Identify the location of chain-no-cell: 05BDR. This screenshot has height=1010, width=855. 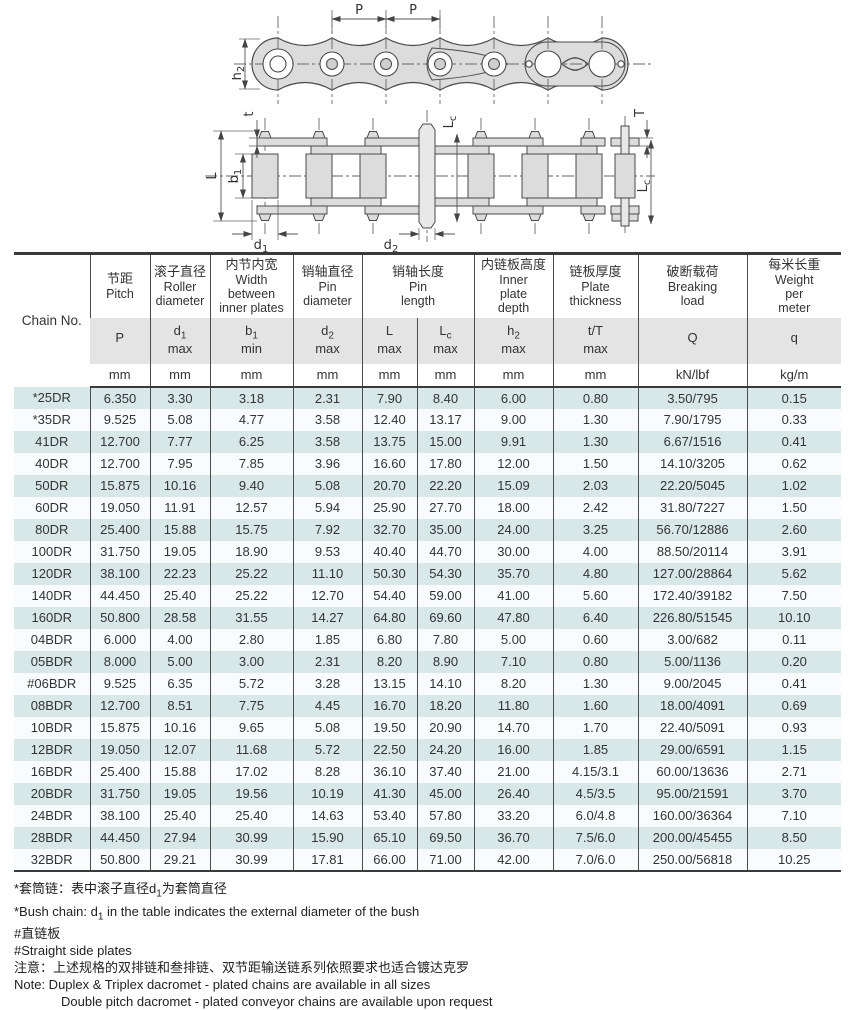
(52, 661).